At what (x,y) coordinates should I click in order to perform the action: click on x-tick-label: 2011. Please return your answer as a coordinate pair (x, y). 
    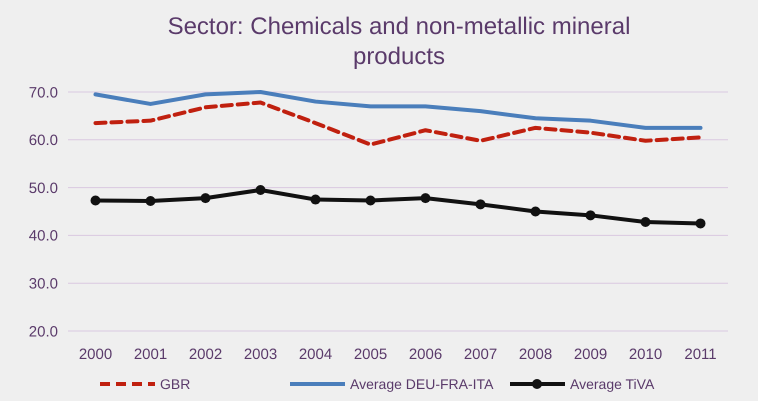
    Looking at the image, I should click on (700, 354).